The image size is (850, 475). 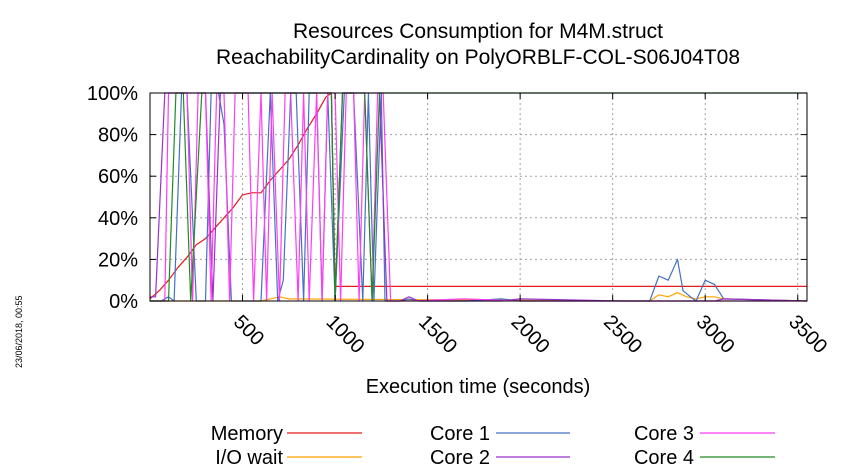 What do you see at coordinates (715, 334) in the screenshot?
I see `x-tick-label: 3000` at bounding box center [715, 334].